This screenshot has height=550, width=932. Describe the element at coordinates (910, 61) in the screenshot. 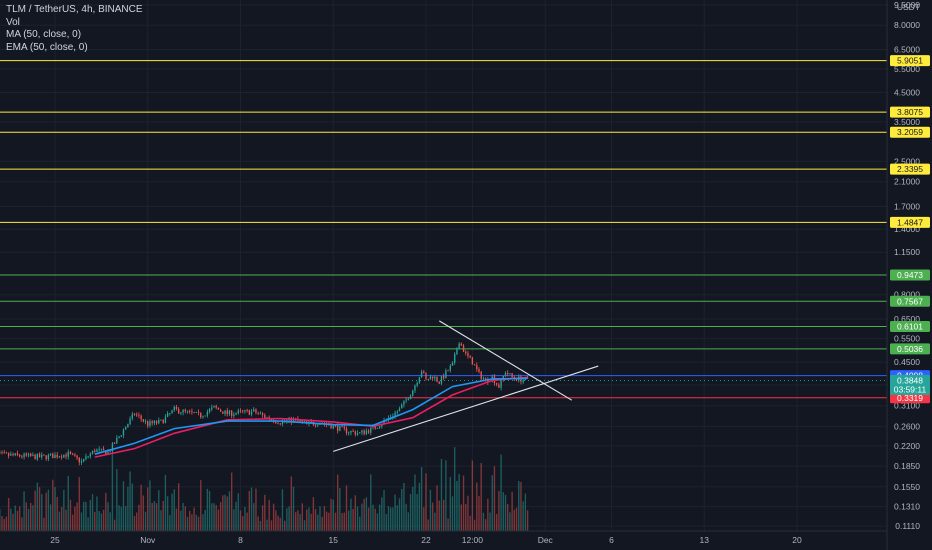

I see `level-badge-text: 5.9051` at that location.